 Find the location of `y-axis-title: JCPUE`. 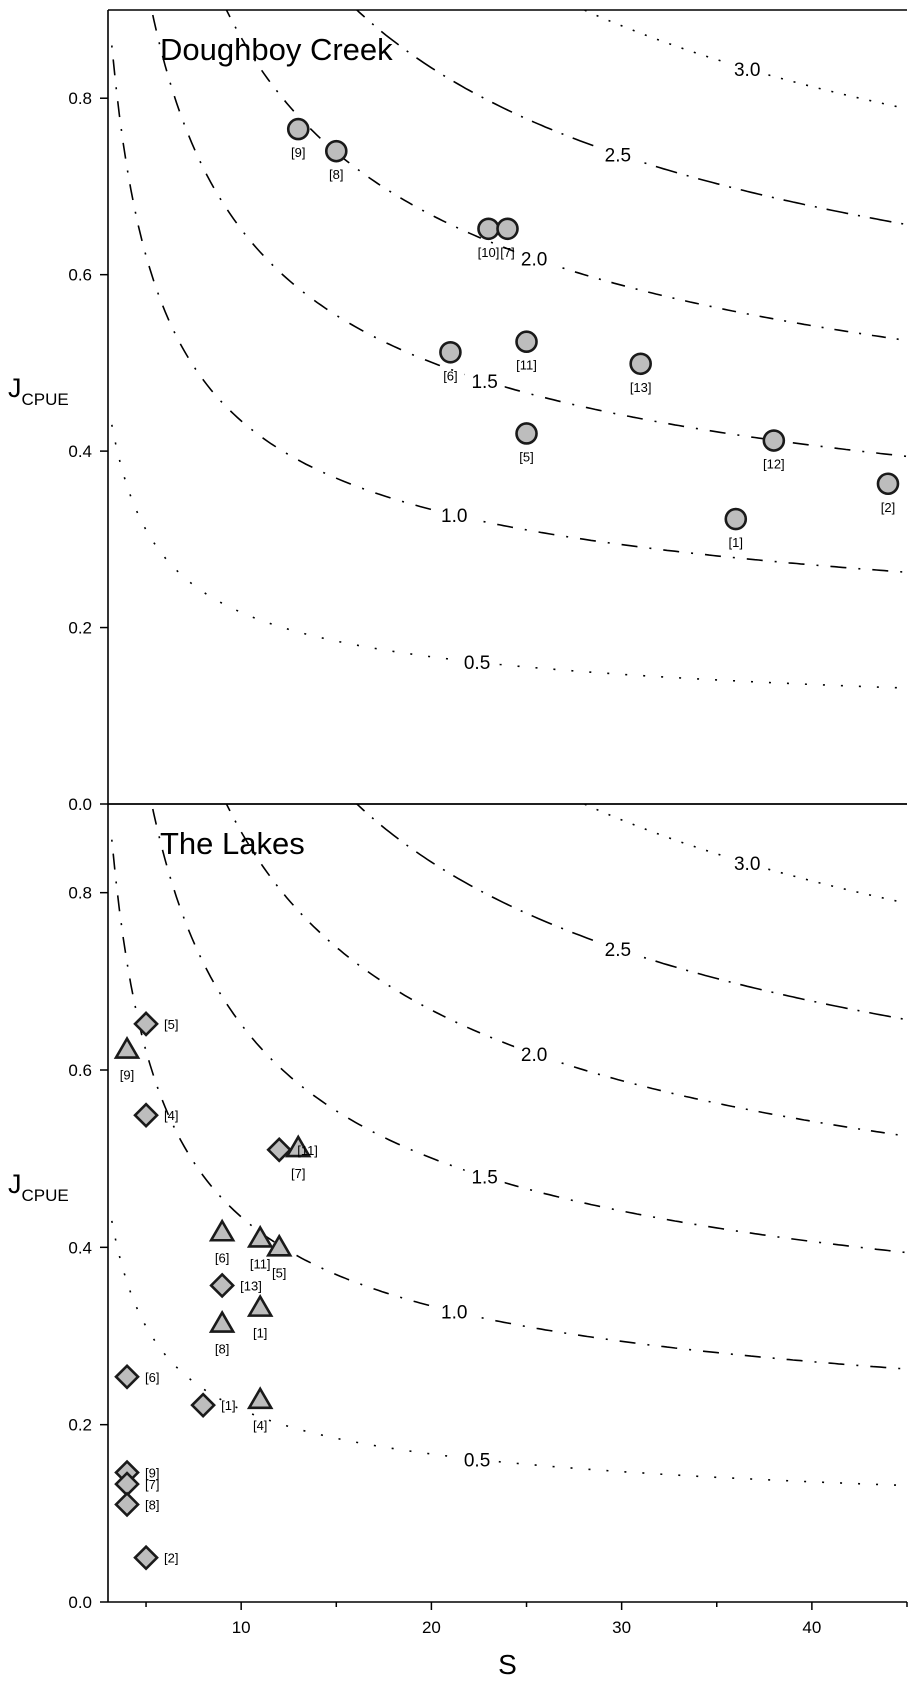

y-axis-title: JCPUE is located at coordinates (38, 1187).